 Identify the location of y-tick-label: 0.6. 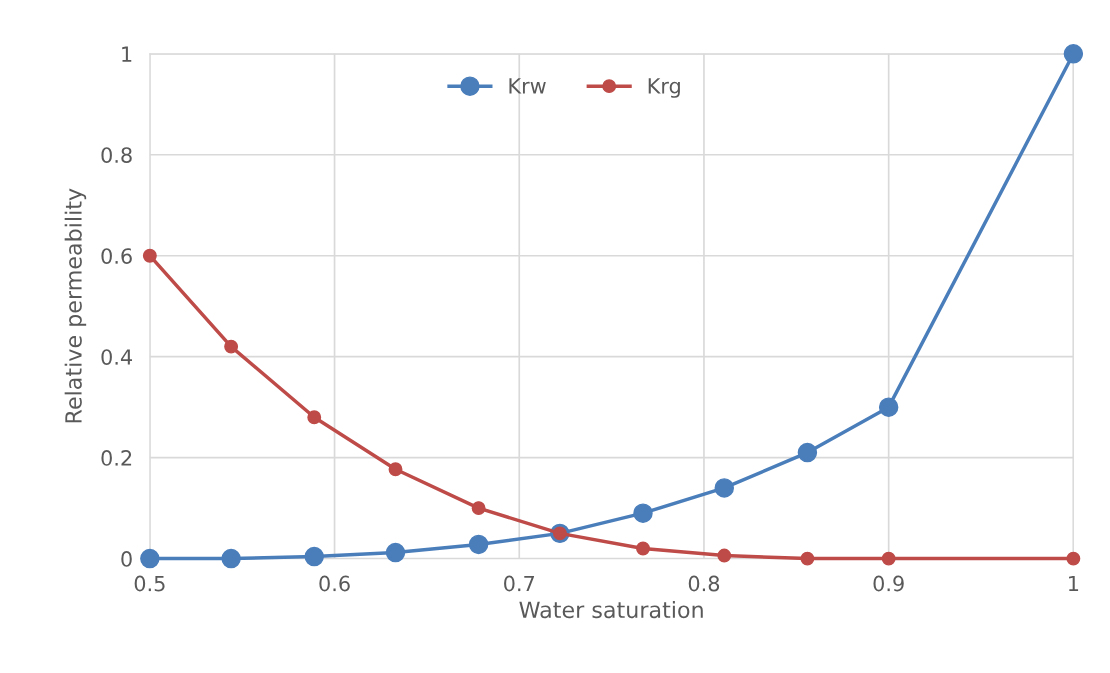
(116, 256).